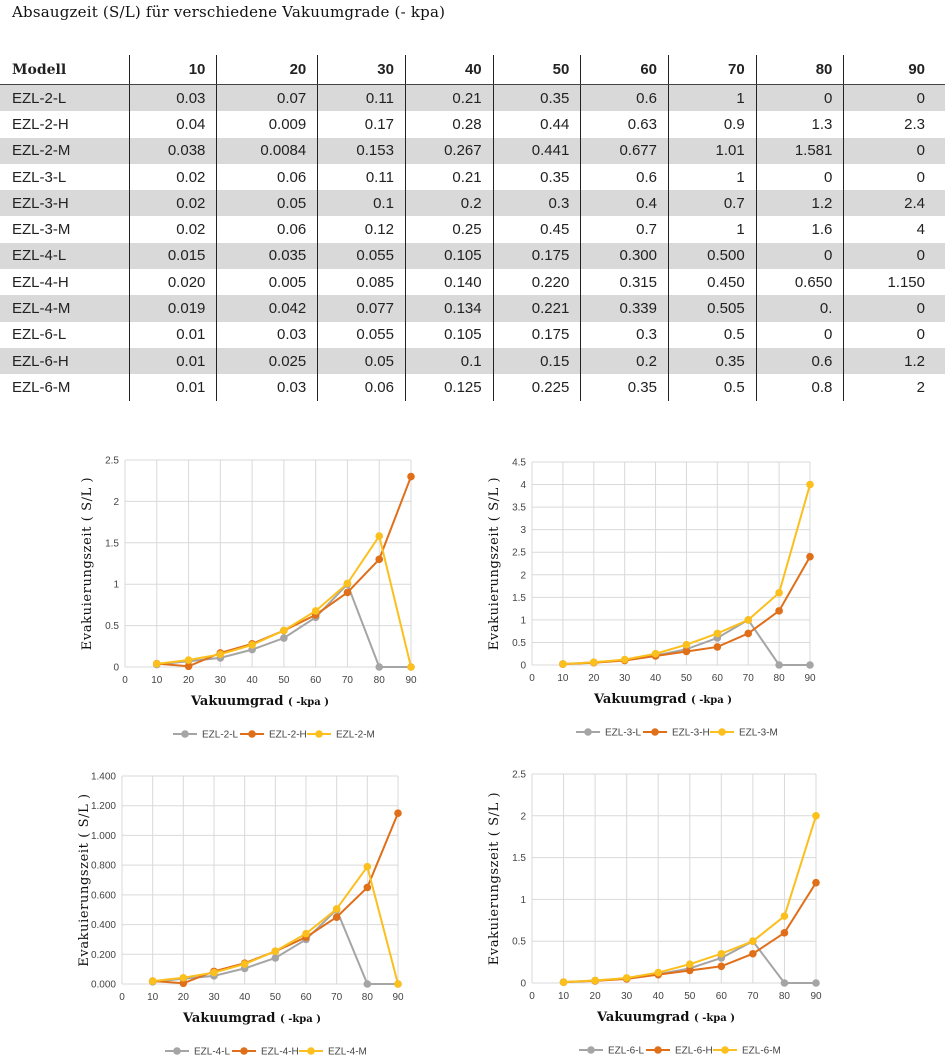 Image resolution: width=945 pixels, height=1063 pixels. I want to click on y-tick-label: 0.800, so click(103, 866).